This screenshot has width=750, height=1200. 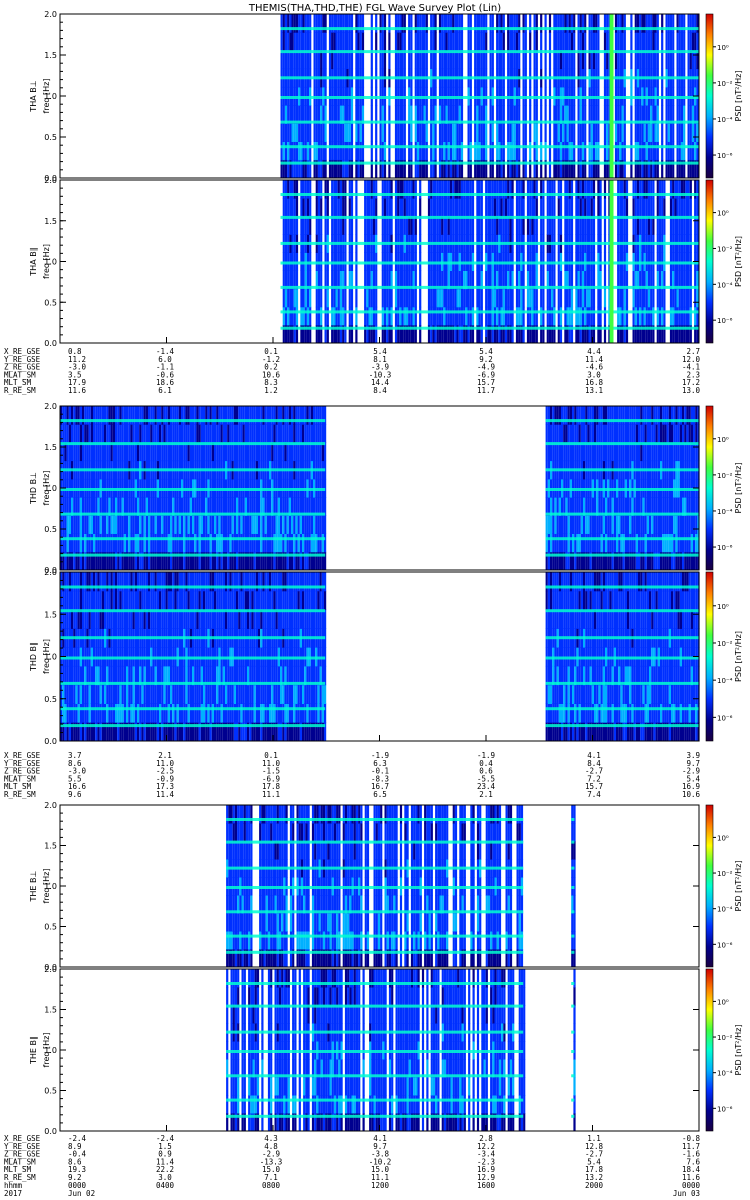 I want to click on y-tick-label: 0.5, so click(x=50, y=302).